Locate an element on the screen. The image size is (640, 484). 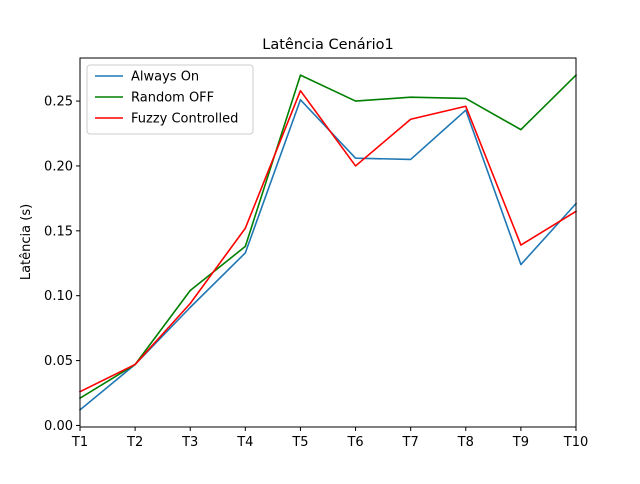
x-tick-label: T7 is located at coordinates (410, 442).